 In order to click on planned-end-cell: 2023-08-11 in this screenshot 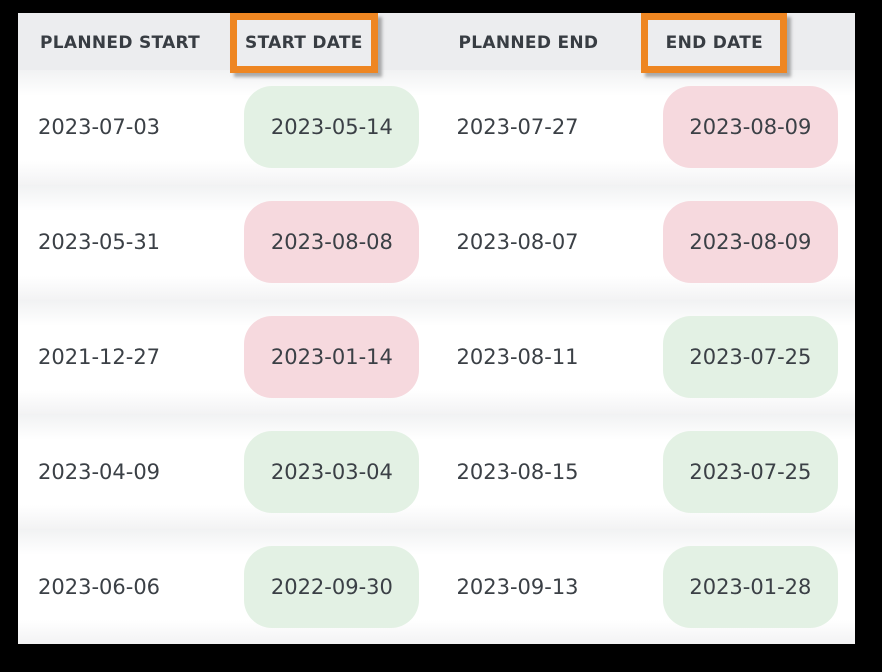, I will do `click(517, 356)`.